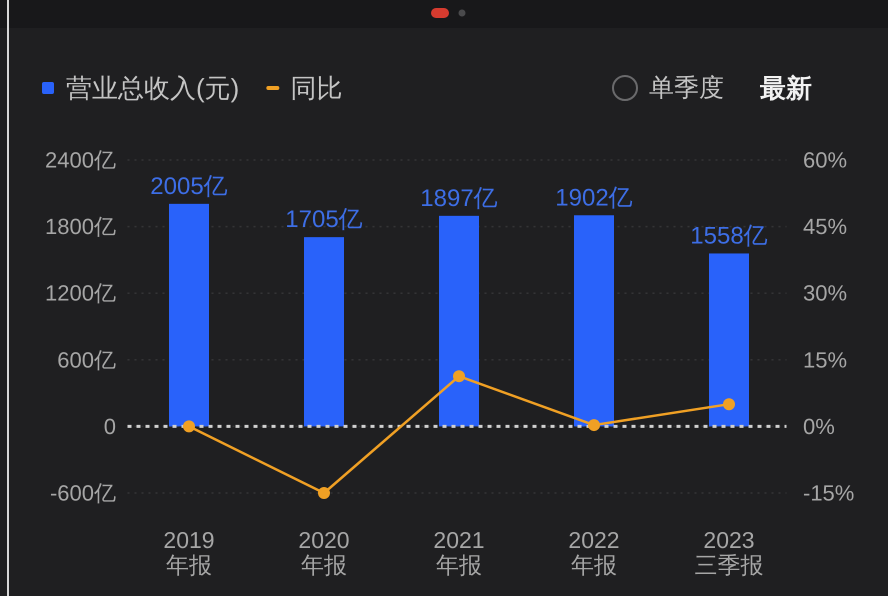 This screenshot has width=888, height=596. Describe the element at coordinates (459, 552) in the screenshot. I see `x-tick-label: 2021 年报` at that location.